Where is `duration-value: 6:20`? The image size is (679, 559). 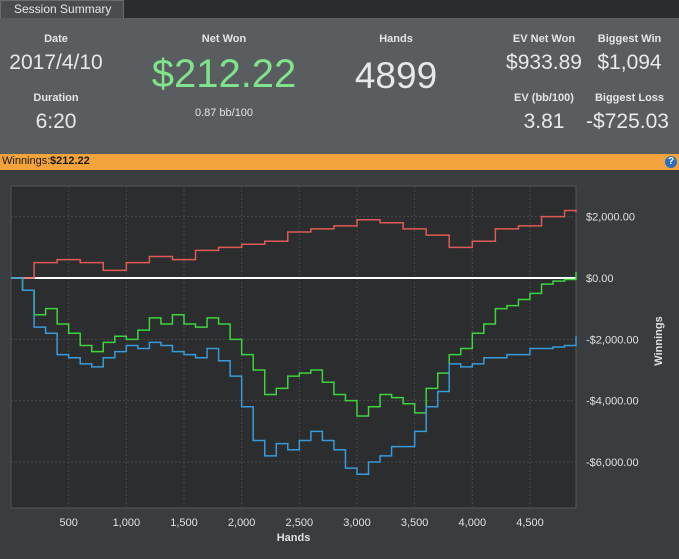 duration-value: 6:20 is located at coordinates (56, 121).